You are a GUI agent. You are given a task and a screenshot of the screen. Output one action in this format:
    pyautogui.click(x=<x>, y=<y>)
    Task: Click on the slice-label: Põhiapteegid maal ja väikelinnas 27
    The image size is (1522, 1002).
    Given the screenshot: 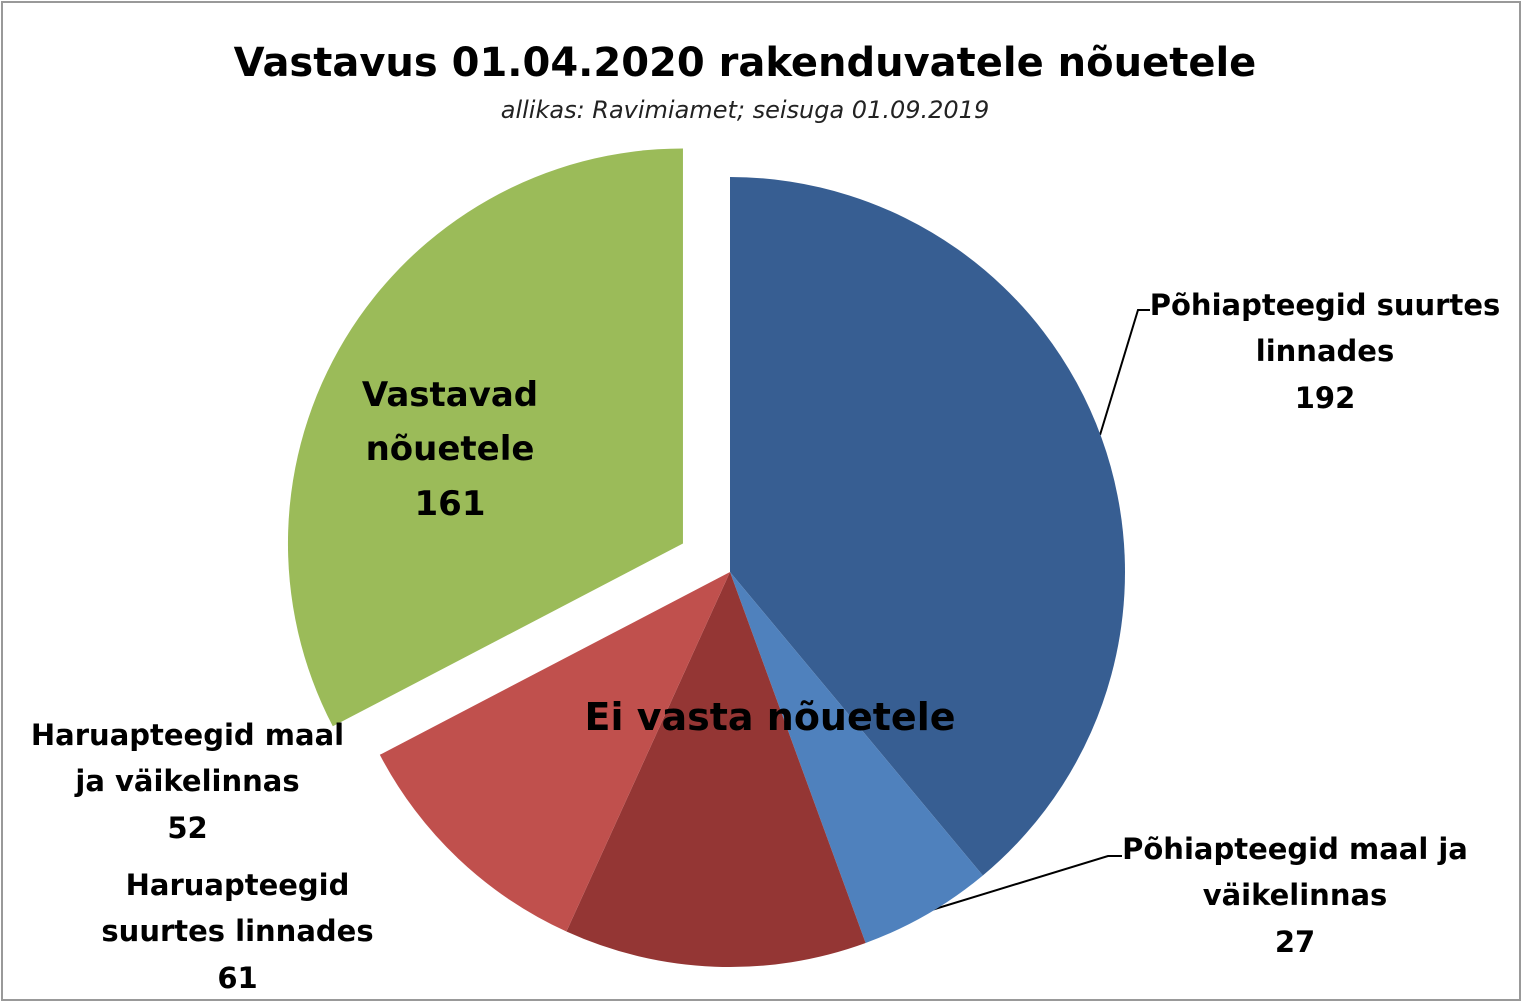 What is the action you would take?
    pyautogui.click(x=1295, y=895)
    